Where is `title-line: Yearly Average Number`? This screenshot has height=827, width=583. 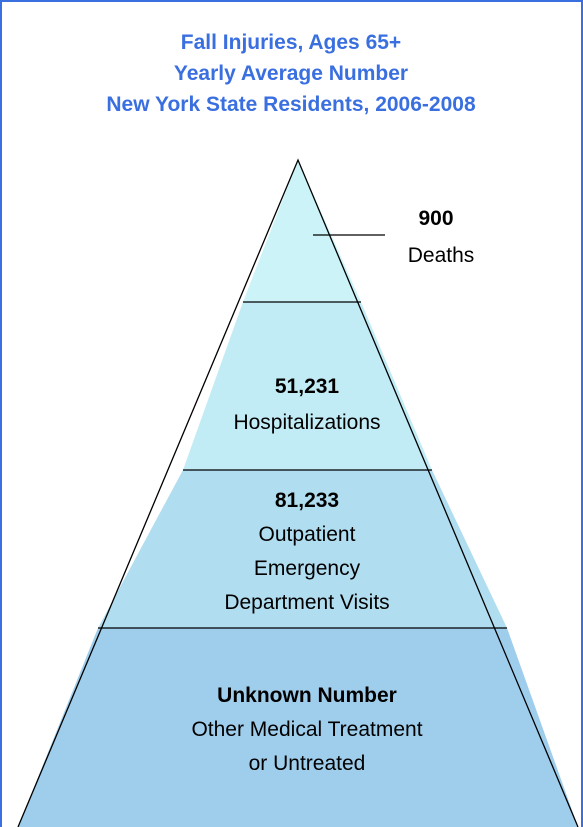 title-line: Yearly Average Number is located at coordinates (291, 73).